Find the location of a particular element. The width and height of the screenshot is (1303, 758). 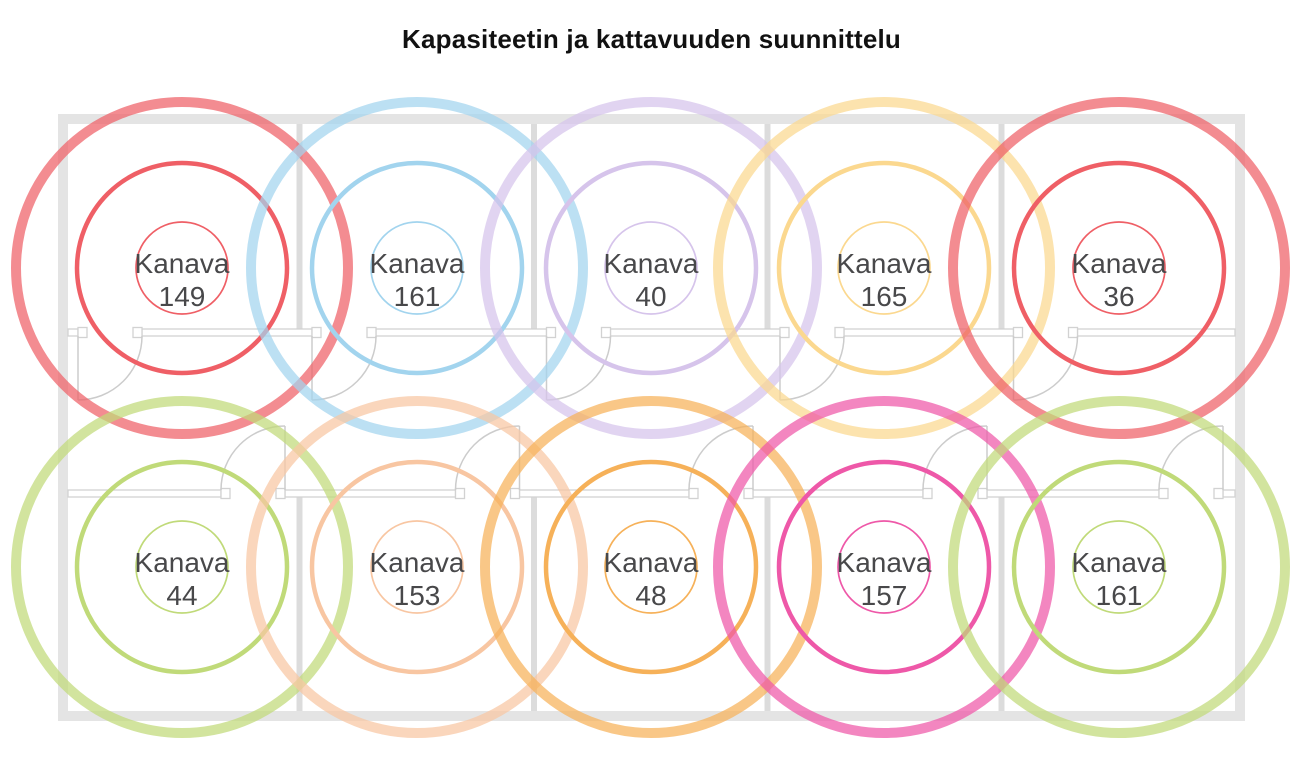

diagram-title: Kapasiteetin ja kattavuuden suunnittelu is located at coordinates (651, 39).